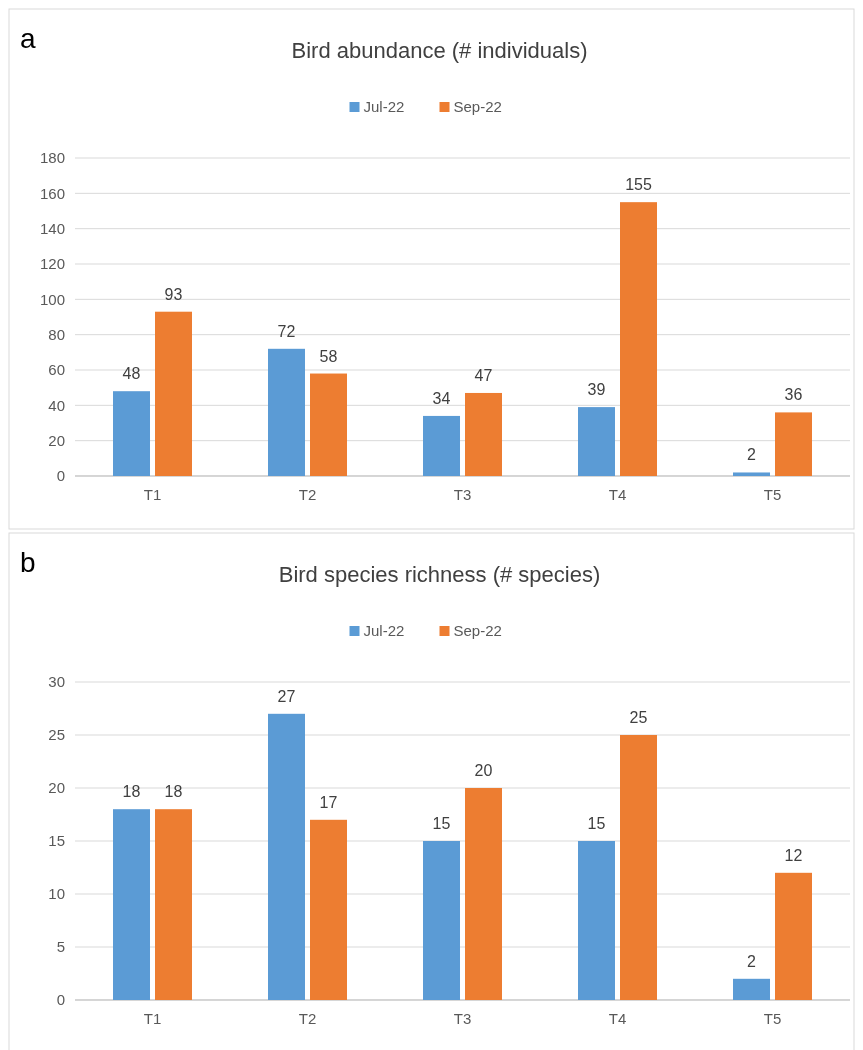  Describe the element at coordinates (56, 735) in the screenshot. I see `y-tick-label: 25` at that location.